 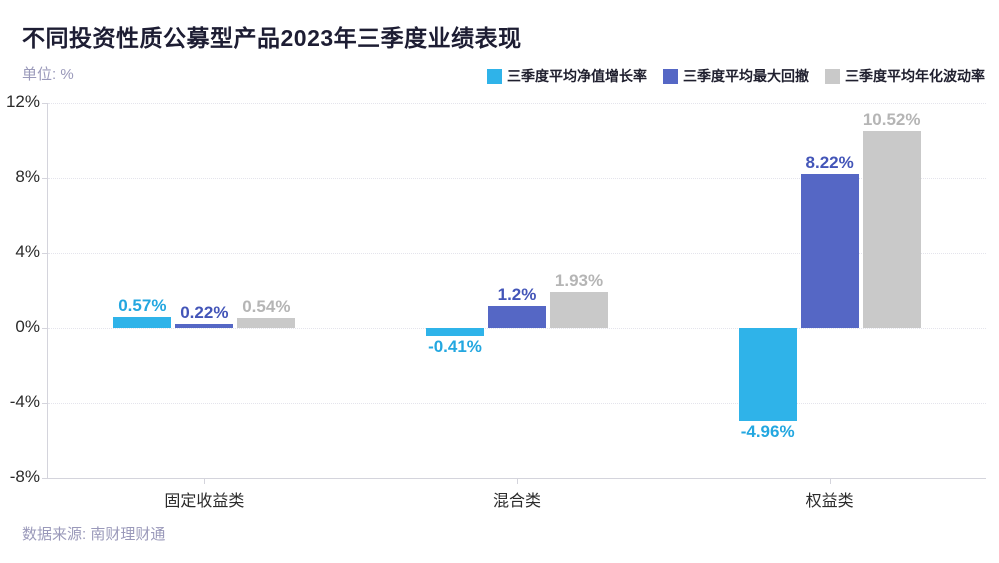 What do you see at coordinates (915, 76) in the screenshot?
I see `legend-label: 三季度平均年化波动率` at bounding box center [915, 76].